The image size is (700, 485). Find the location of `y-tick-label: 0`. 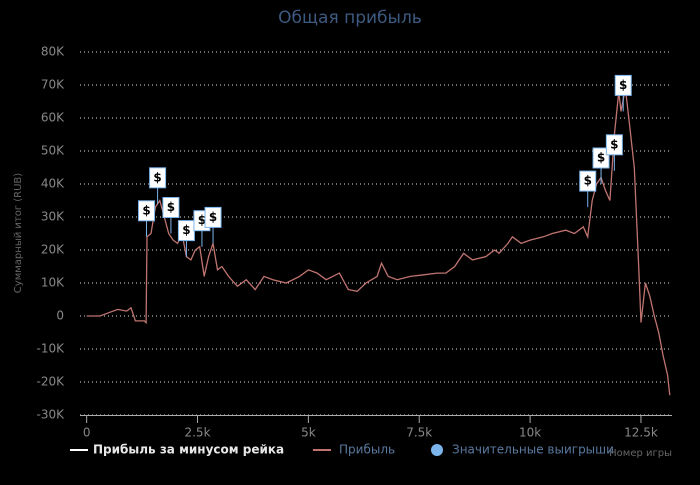

y-tick-label: 0 is located at coordinates (60, 316).